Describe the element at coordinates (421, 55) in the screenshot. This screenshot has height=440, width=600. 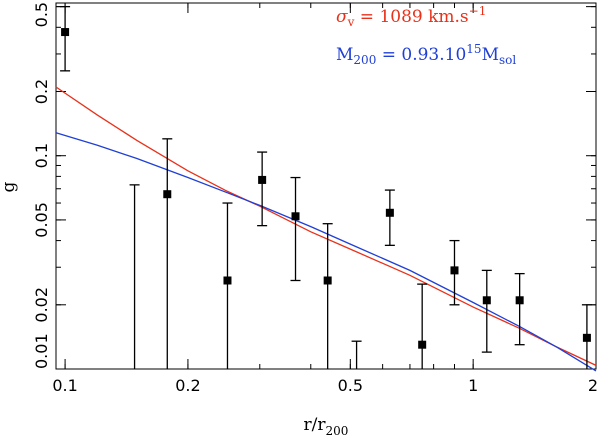
I see `legend-mass-text: = 0.93.10` at that location.